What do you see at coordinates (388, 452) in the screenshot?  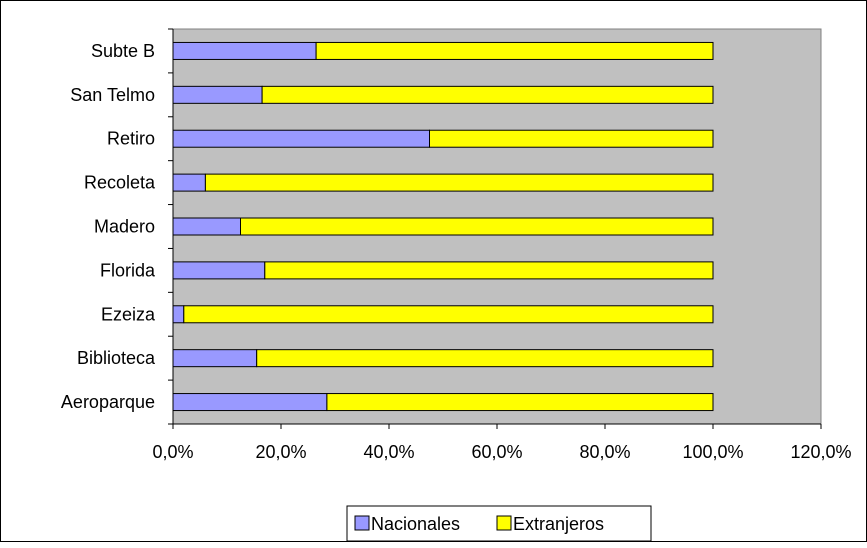 I see `x-tick-label: 40,0%` at bounding box center [388, 452].